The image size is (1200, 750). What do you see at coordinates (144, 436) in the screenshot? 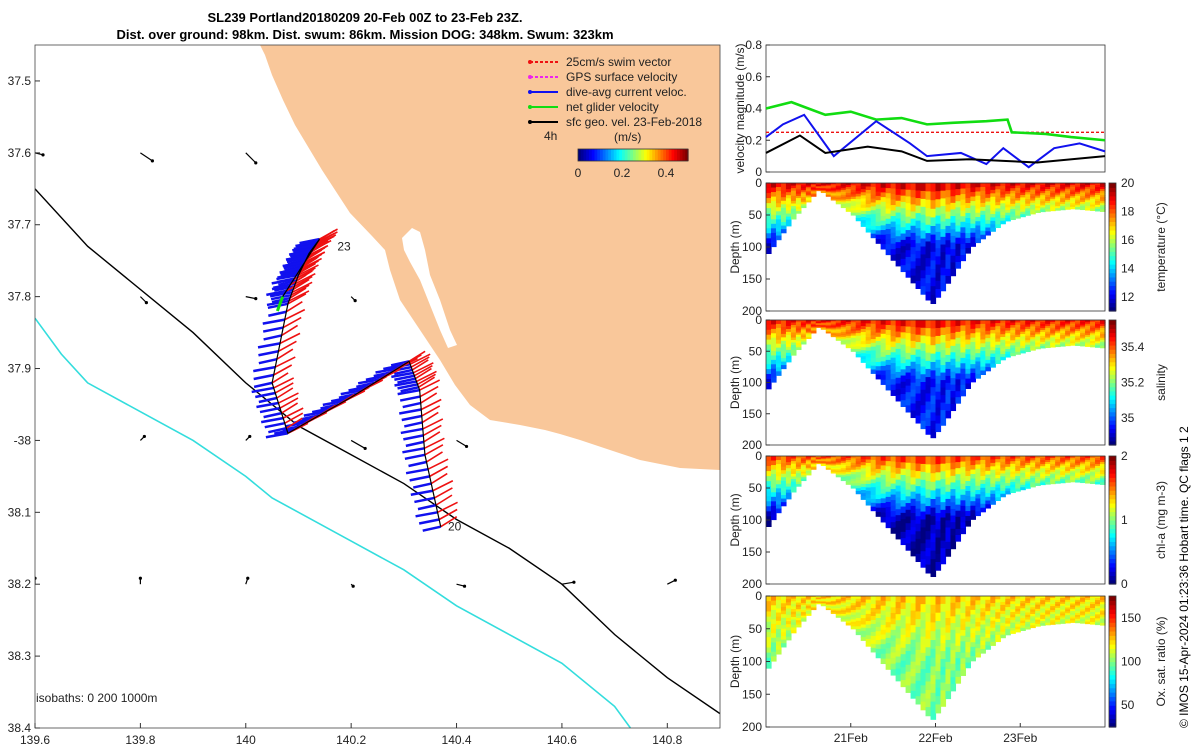
I see `geo-velocity-arrowhead` at bounding box center [144, 436].